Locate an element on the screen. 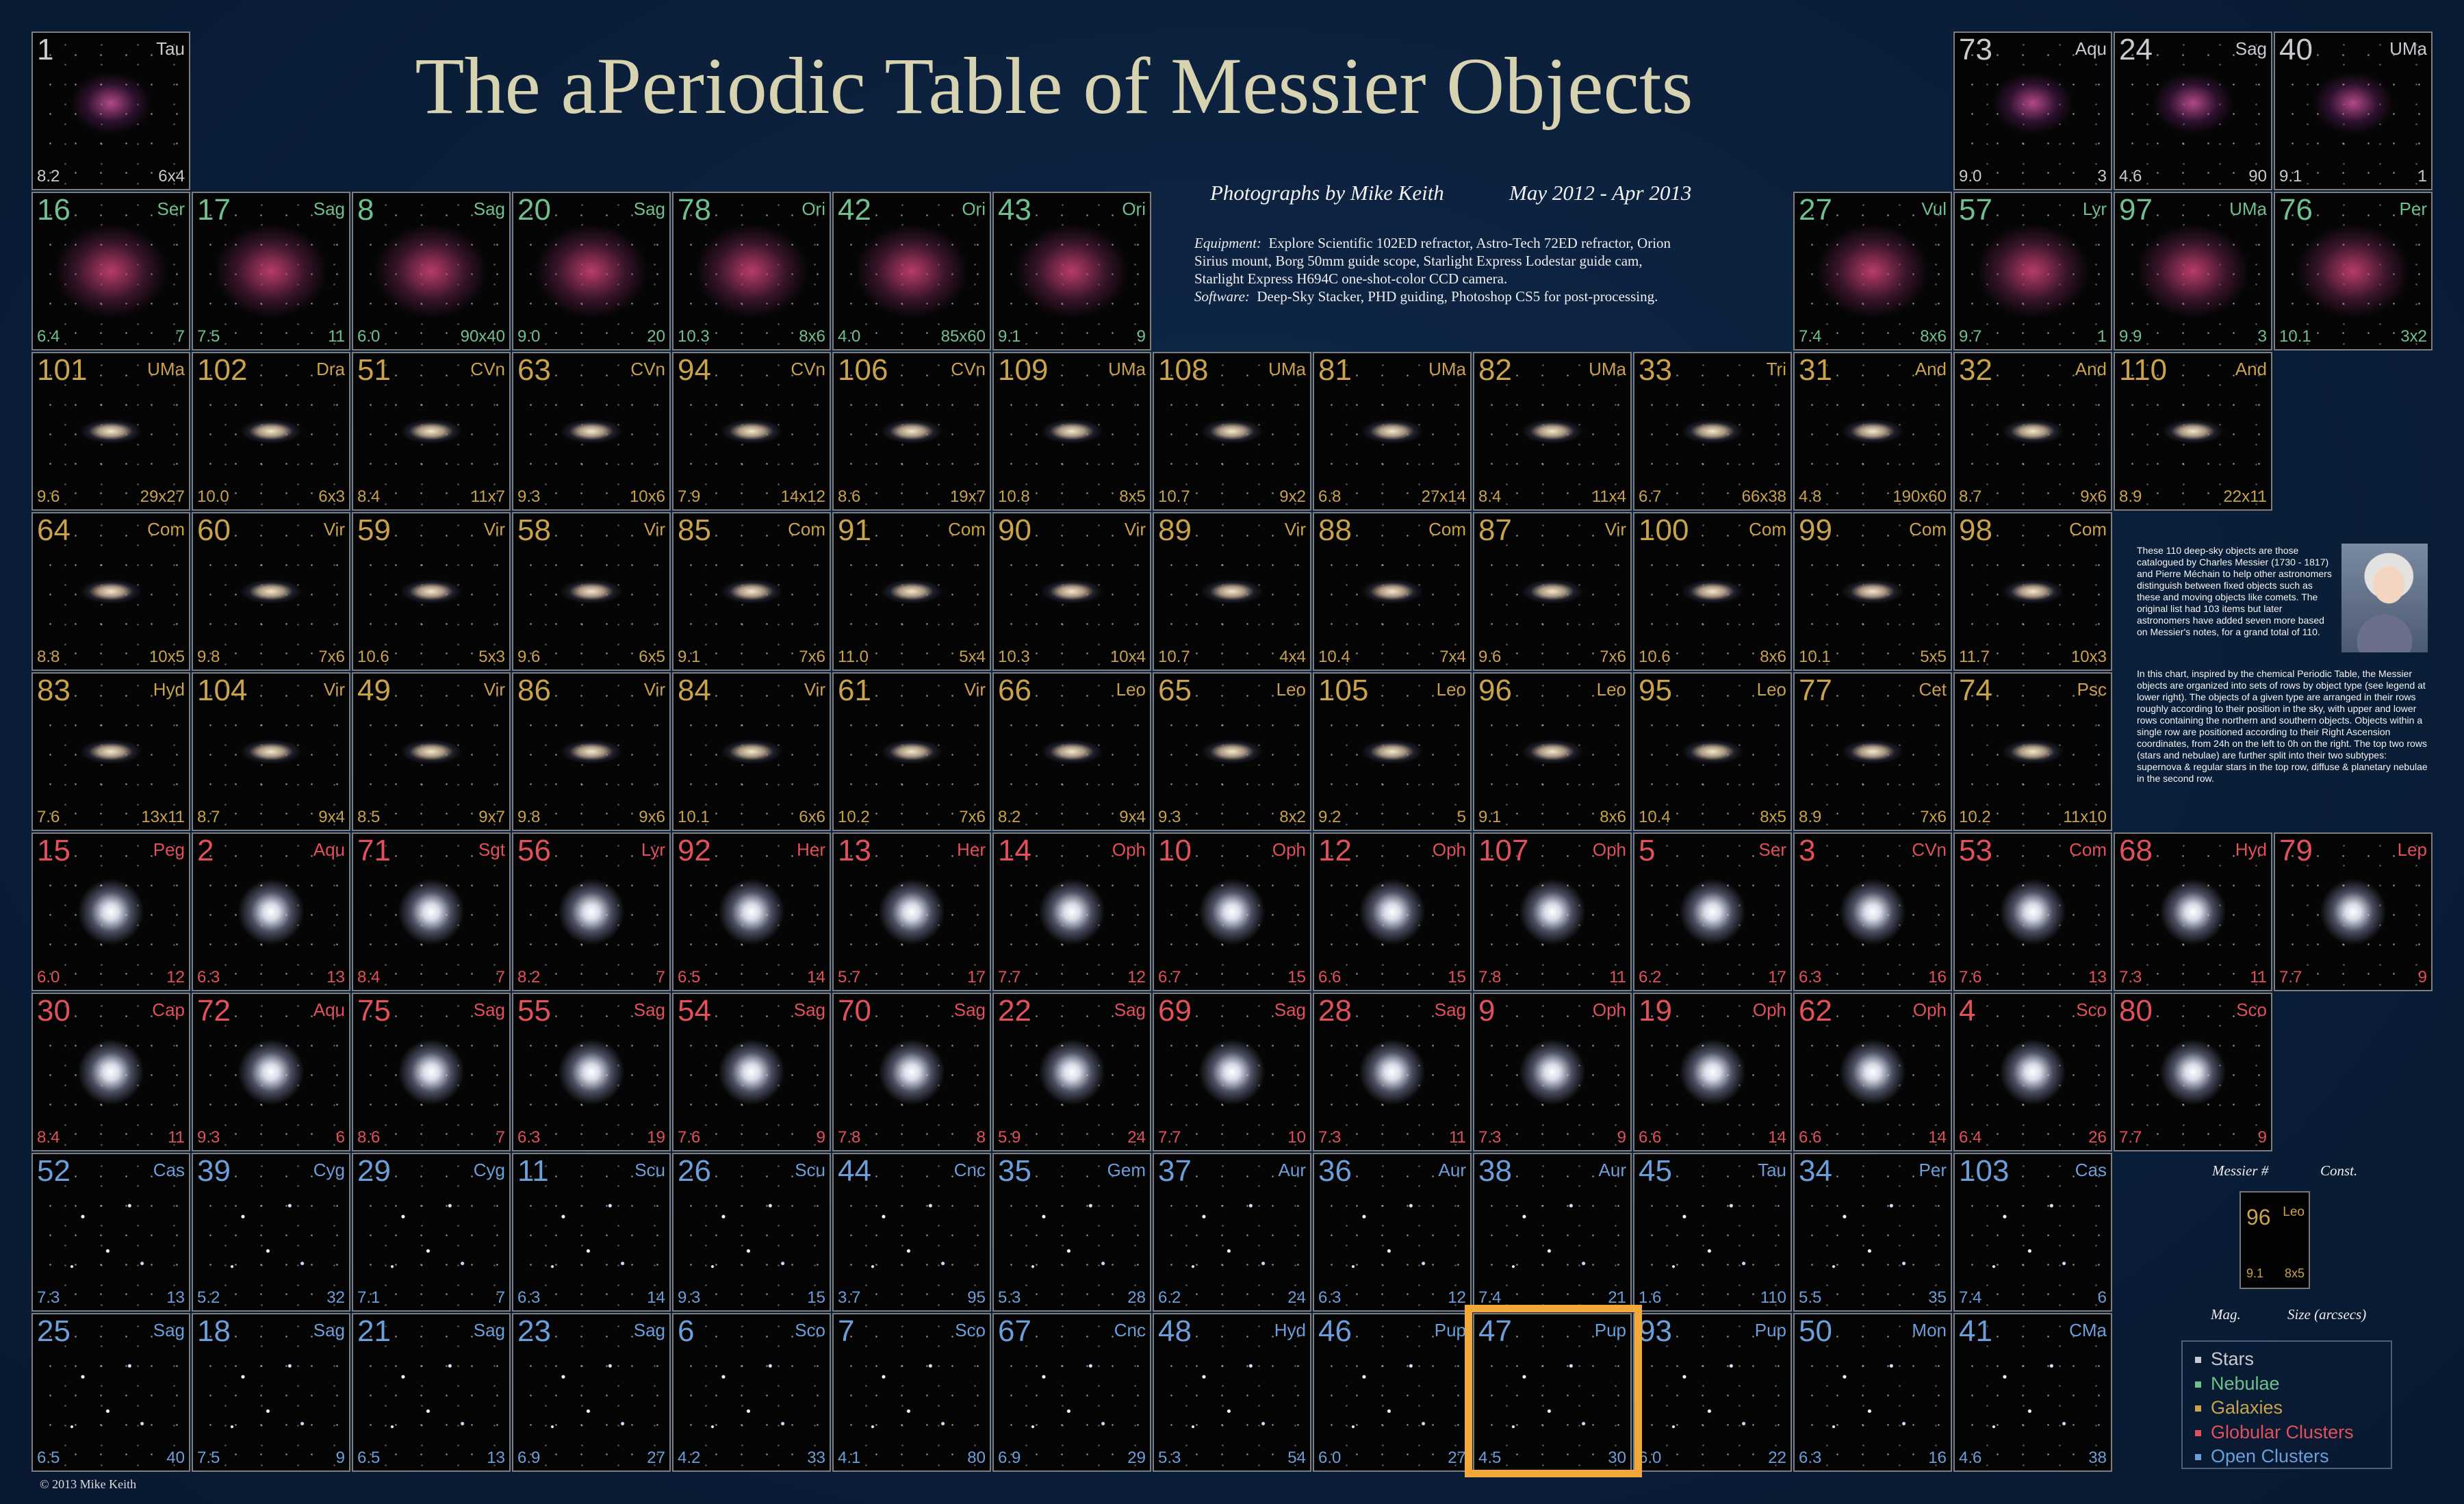 The width and height of the screenshot is (2464, 1504). messier-number: 29 is located at coordinates (374, 1171).